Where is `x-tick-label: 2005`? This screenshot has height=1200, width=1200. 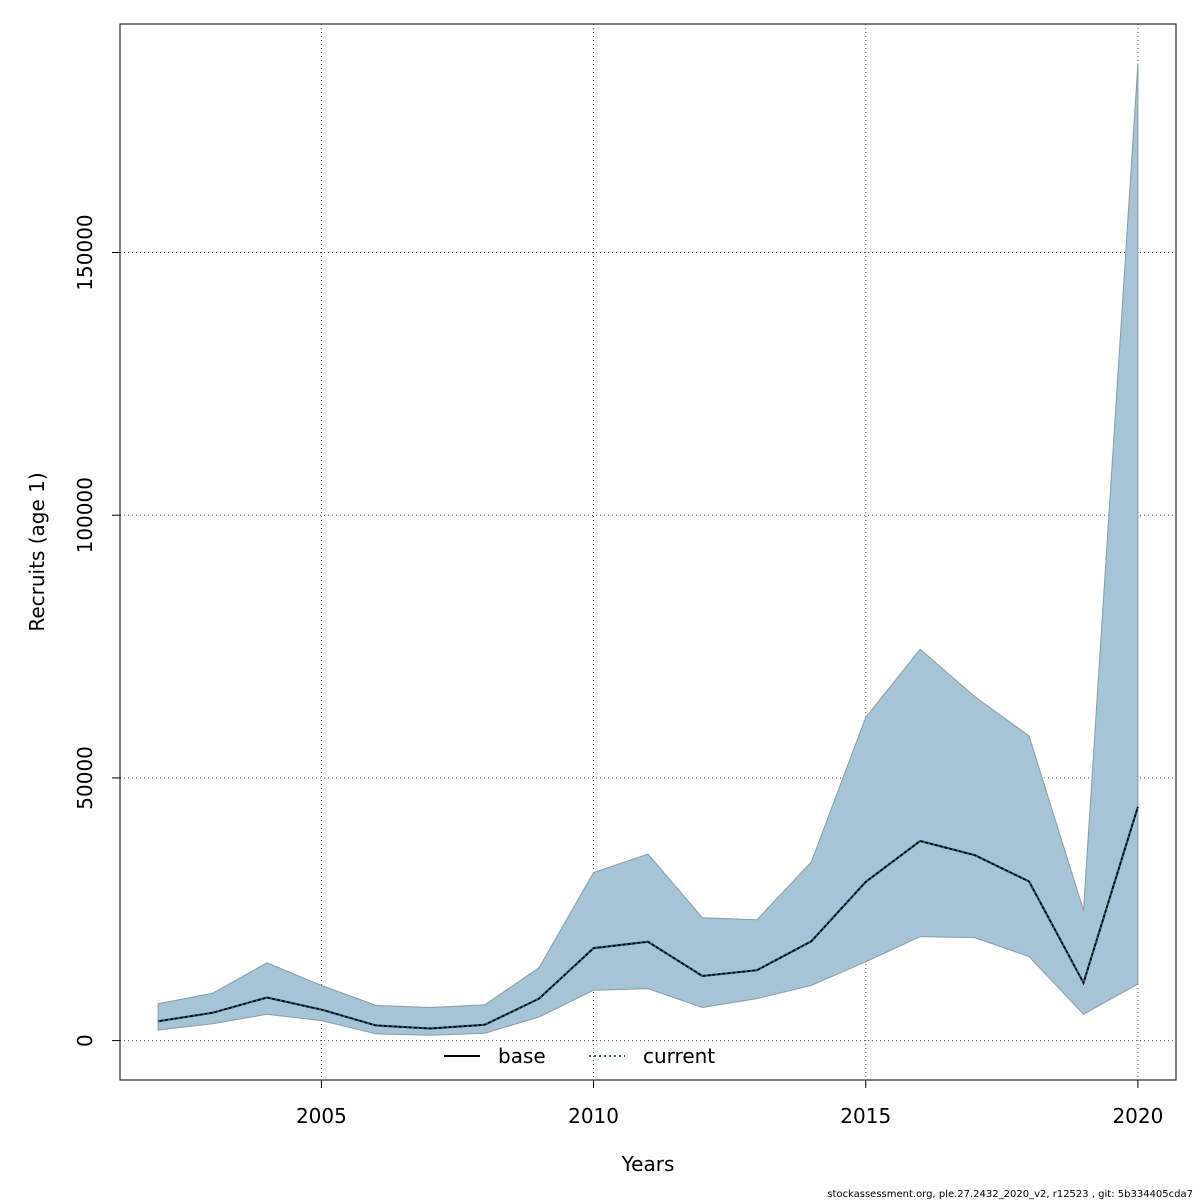
x-tick-label: 2005 is located at coordinates (321, 1116).